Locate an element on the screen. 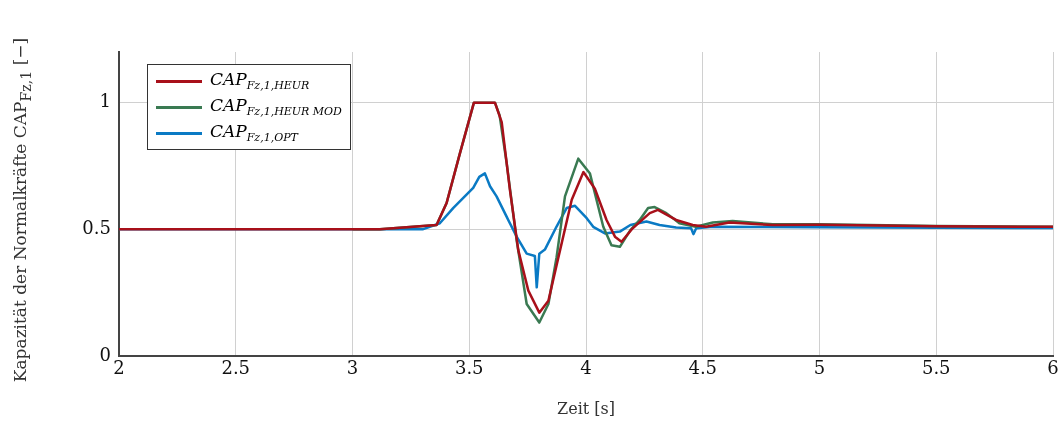 The height and width of the screenshot is (423, 1063). legend-label: CAP$_{Fz,1,HEUR MOD}$ is located at coordinates (276, 107).